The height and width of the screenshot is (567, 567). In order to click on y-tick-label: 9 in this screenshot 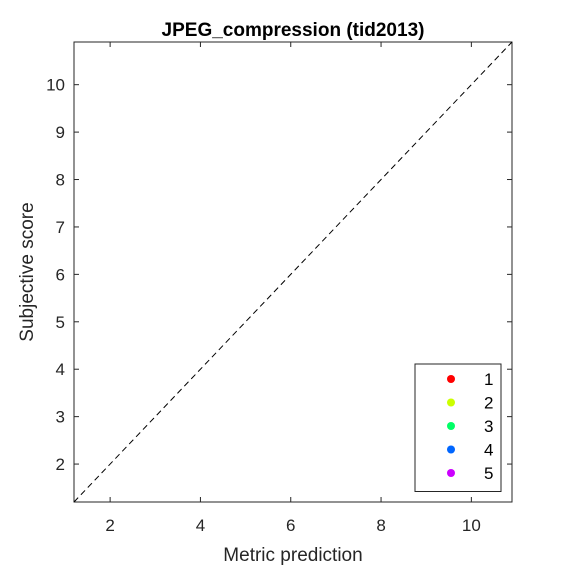, I will do `click(60, 132)`.